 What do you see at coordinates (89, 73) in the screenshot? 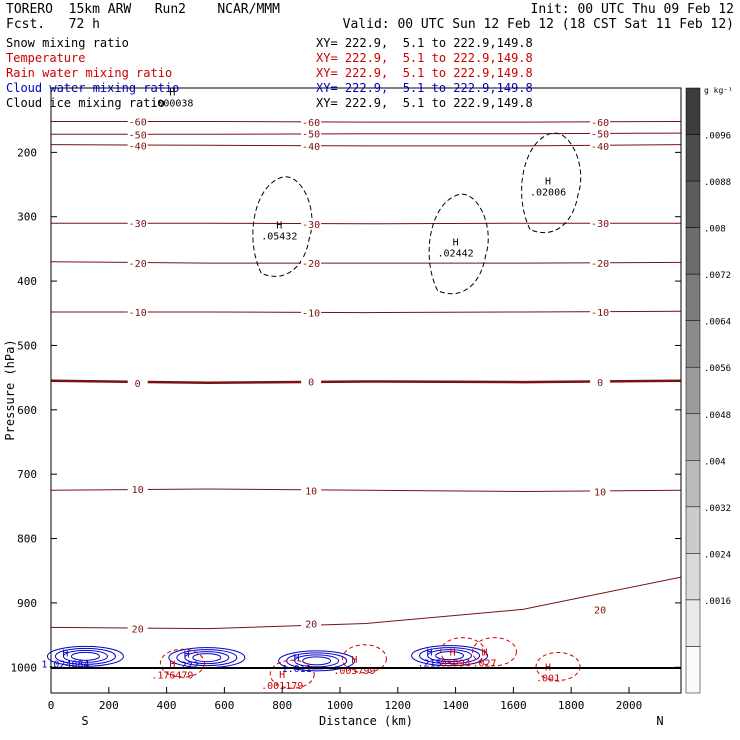
I see `field-name: Rain water mixing ratio` at bounding box center [89, 73].